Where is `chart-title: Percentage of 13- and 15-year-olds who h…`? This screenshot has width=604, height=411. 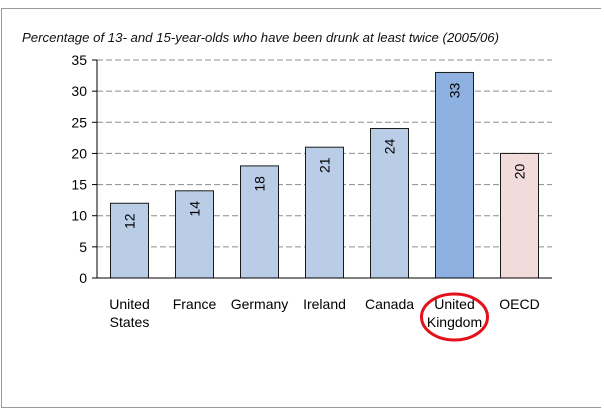 chart-title: Percentage of 13- and 15-year-olds who h… is located at coordinates (261, 37).